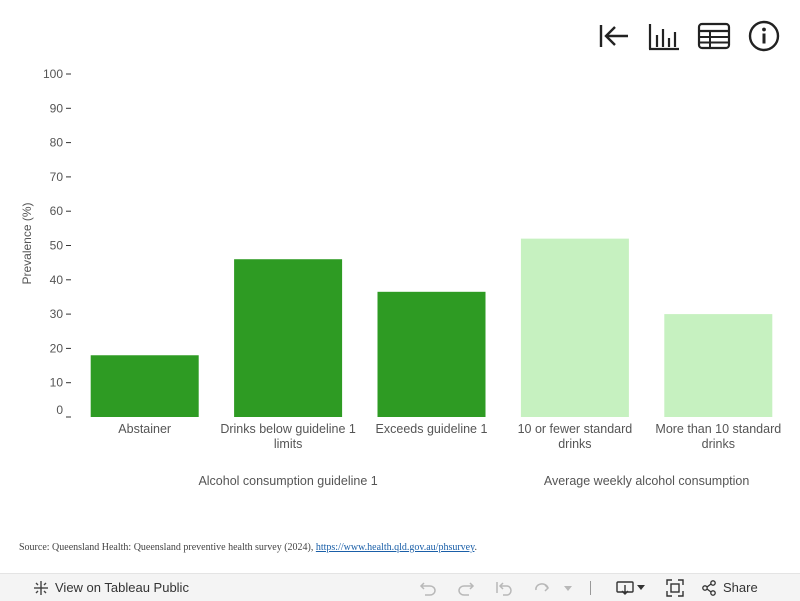 This screenshot has width=800, height=601. What do you see at coordinates (632, 588) in the screenshot?
I see `download-icon` at bounding box center [632, 588].